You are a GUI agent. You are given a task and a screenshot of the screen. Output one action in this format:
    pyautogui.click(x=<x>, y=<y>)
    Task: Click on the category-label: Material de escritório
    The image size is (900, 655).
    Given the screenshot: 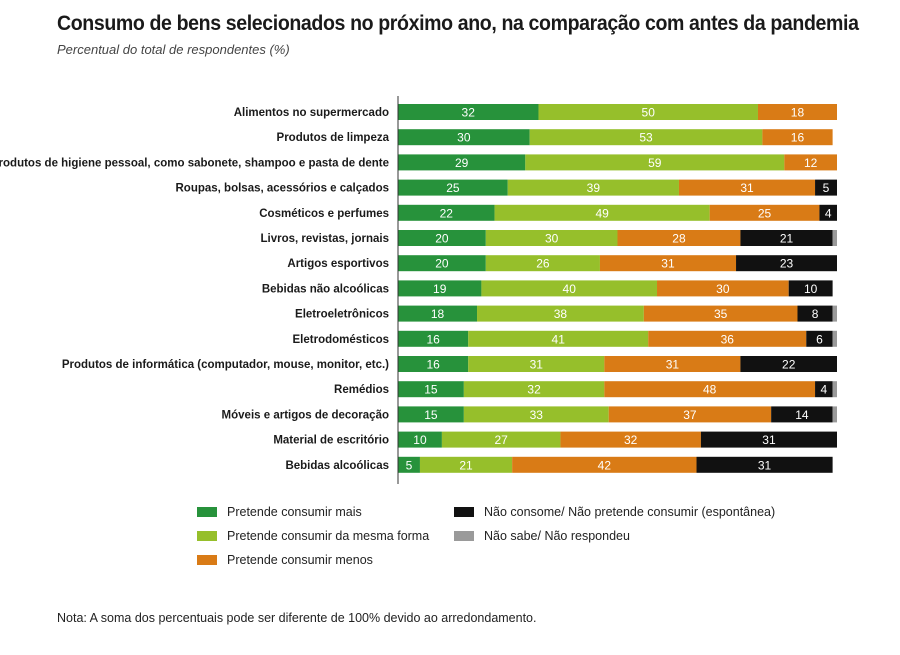 What is the action you would take?
    pyautogui.click(x=331, y=441)
    